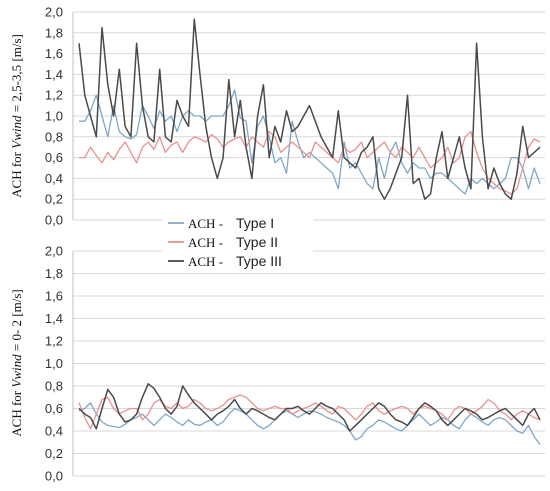 This screenshot has width=550, height=491. I want to click on legend-entry-label: Type II, so click(257, 242).